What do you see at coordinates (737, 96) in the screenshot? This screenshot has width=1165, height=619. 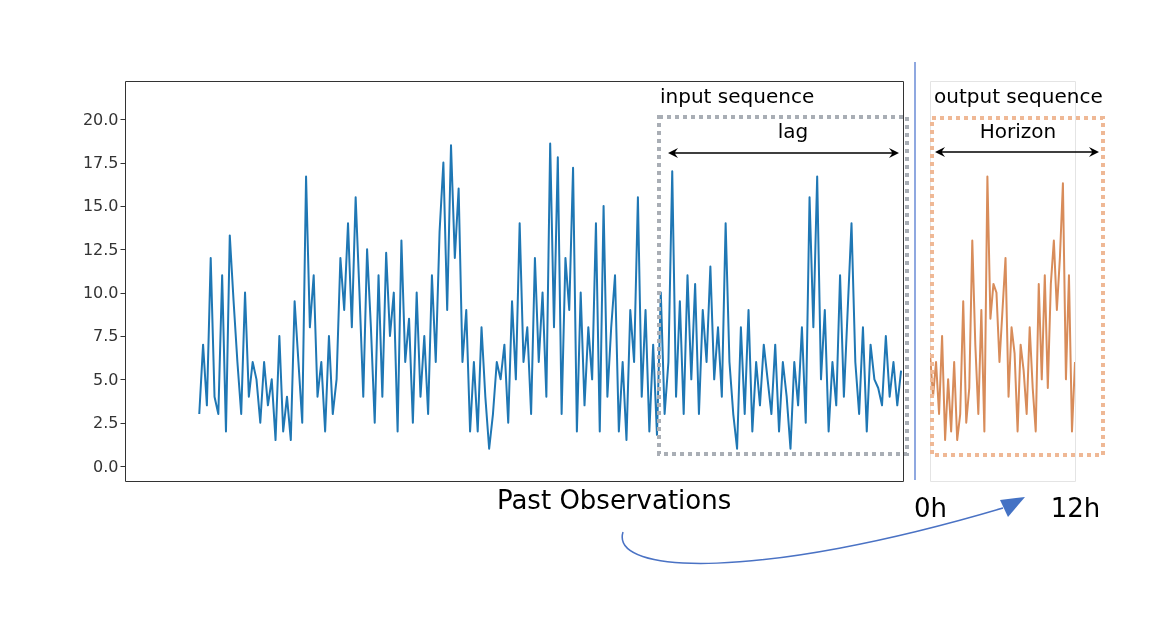 I see `annotation: input sequence` at bounding box center [737, 96].